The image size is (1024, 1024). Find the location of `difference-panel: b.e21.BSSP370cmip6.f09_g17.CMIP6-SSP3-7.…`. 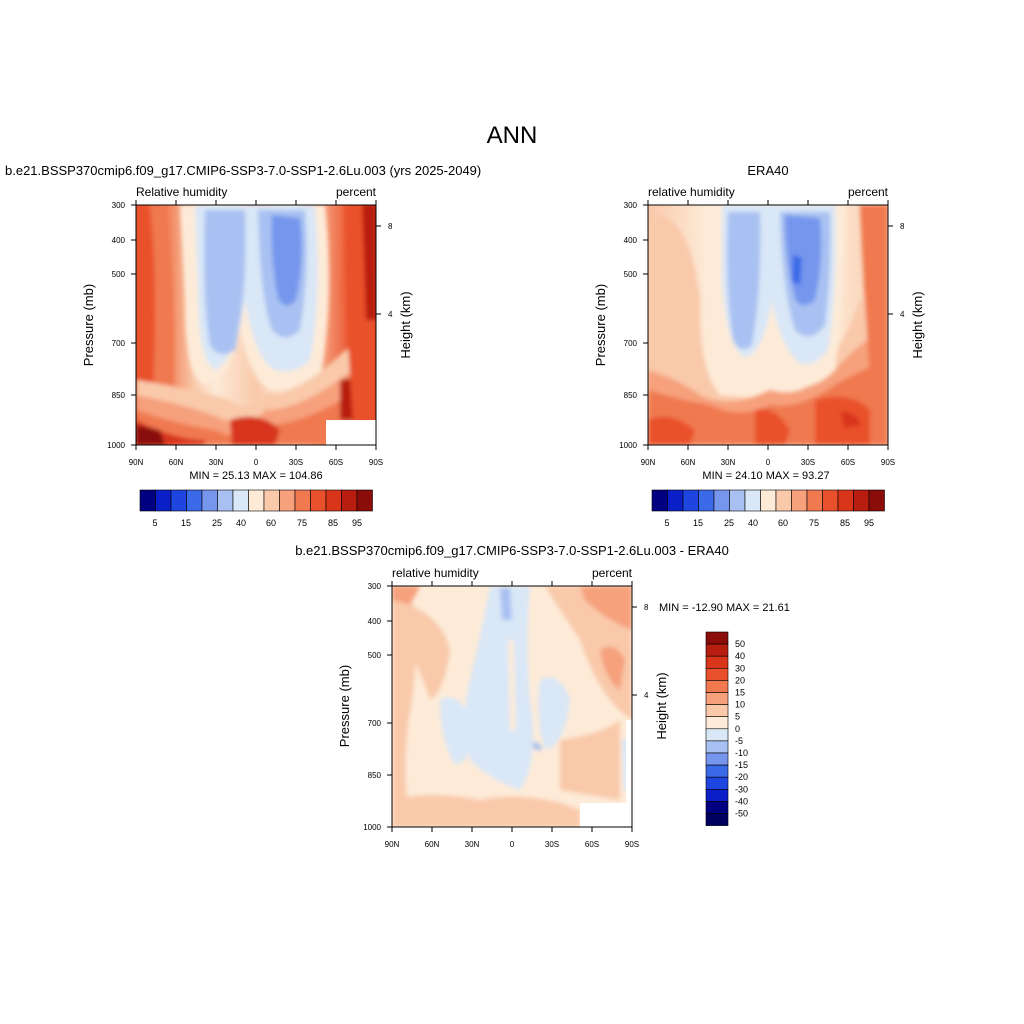

difference-panel: b.e21.BSSP370cmip6.f09_g17.CMIP6-SSP3-7.… is located at coordinates (542, 696).